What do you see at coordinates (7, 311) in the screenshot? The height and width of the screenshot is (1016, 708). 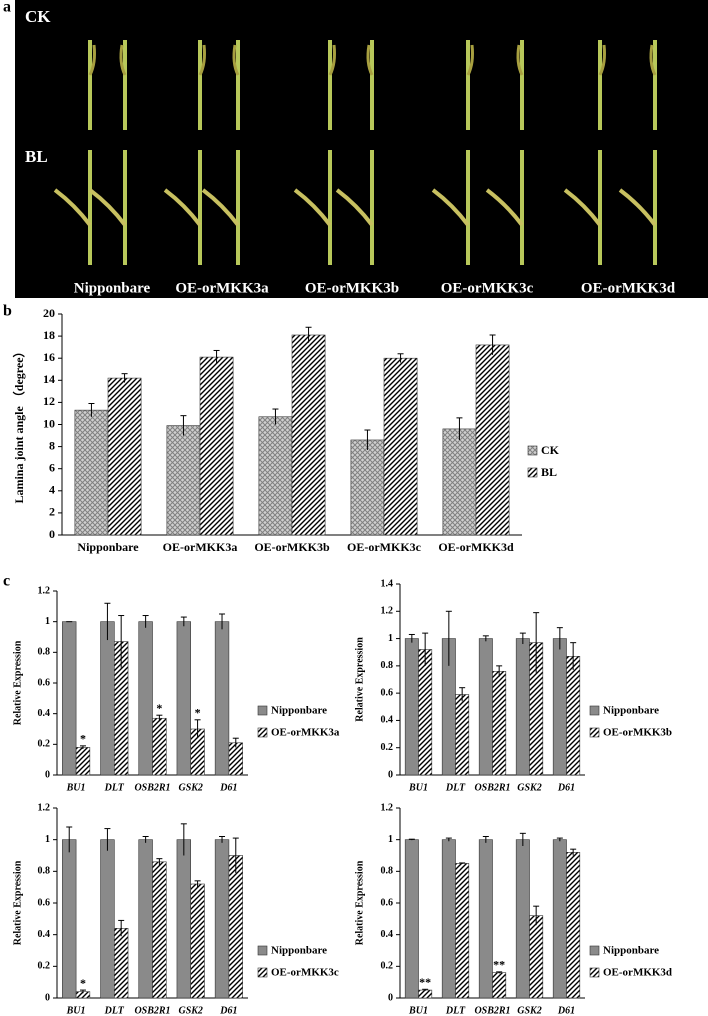 I see `panel-label: b` at bounding box center [7, 311].